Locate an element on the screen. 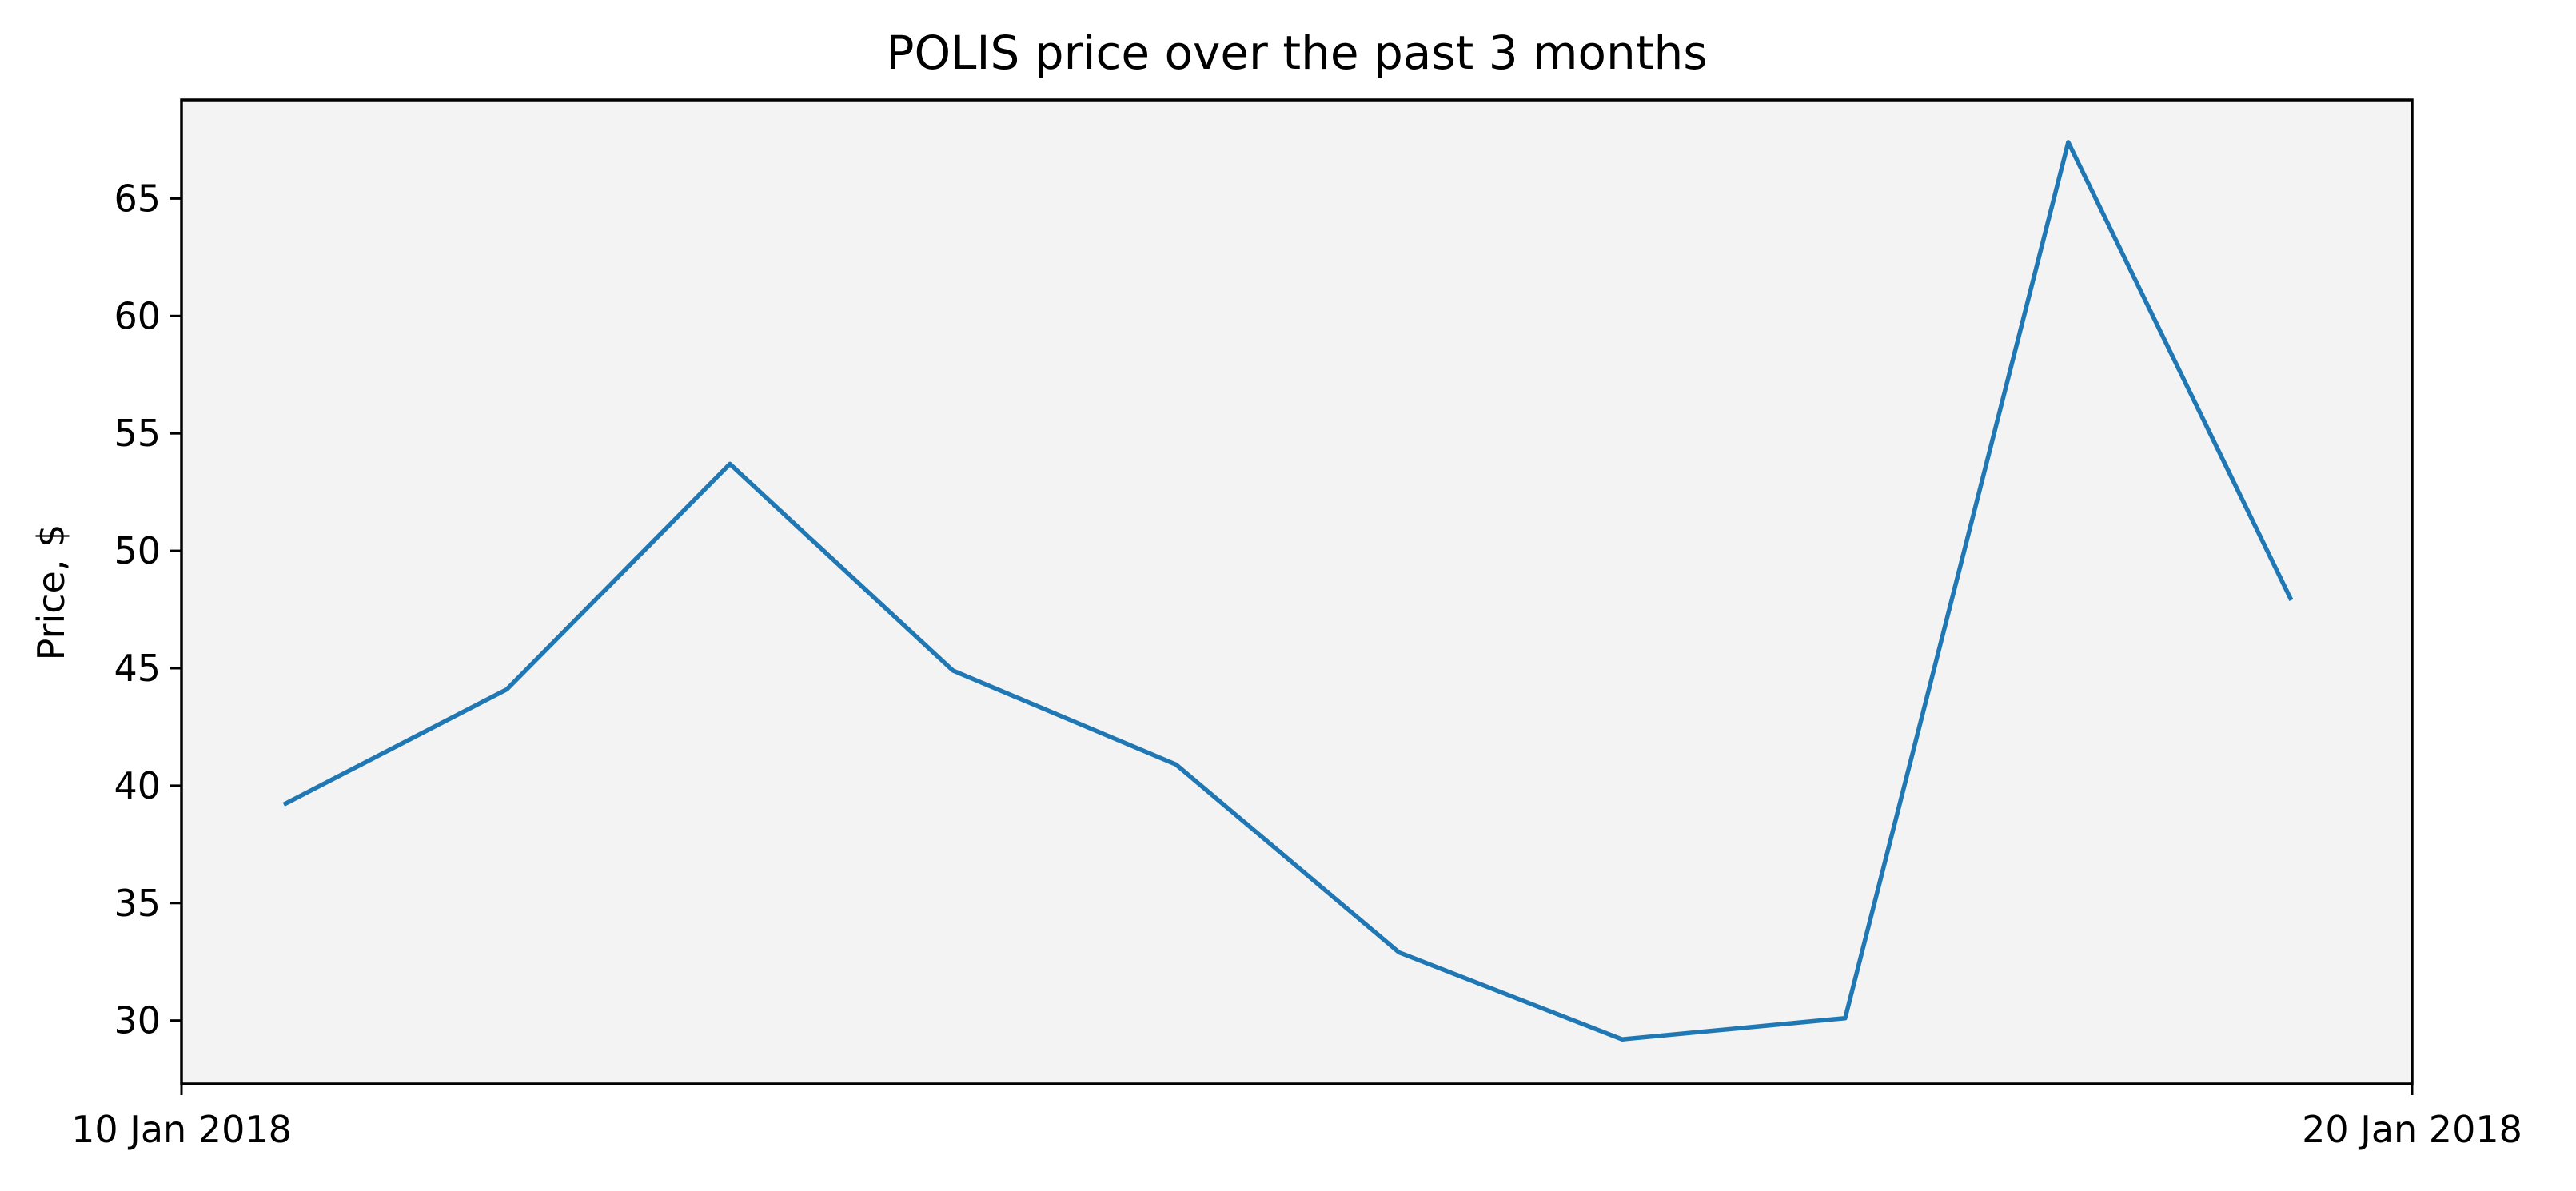 This screenshot has height=1191, width=2576. y-tick-label: 50 is located at coordinates (137, 550).